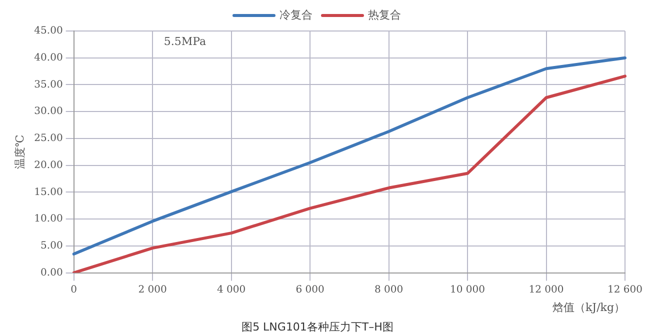 This screenshot has width=650, height=336. I want to click on legend-label: 冷复合, so click(296, 15).